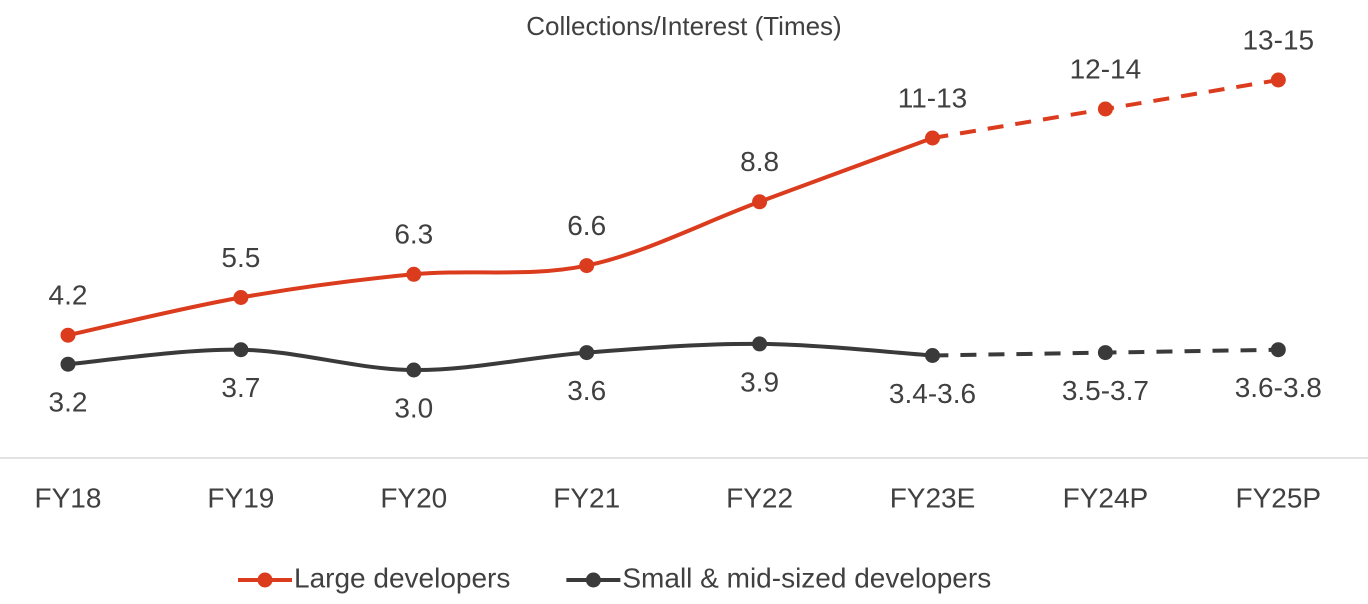  I want to click on x-tick-label: FY25P, so click(1278, 497).